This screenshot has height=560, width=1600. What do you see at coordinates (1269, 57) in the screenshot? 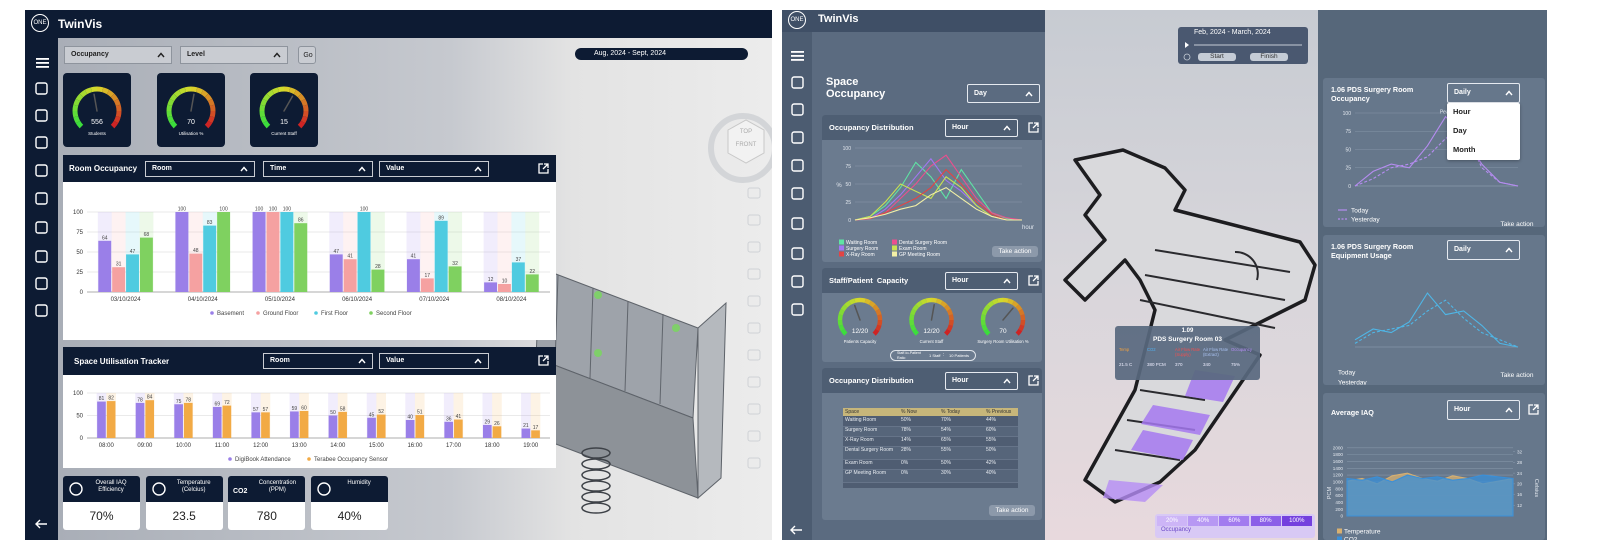
I see `button: Finish` at bounding box center [1269, 57].